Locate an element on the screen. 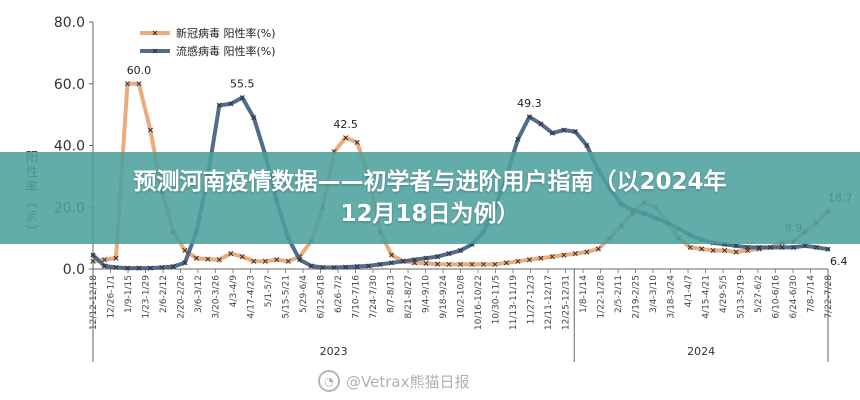 The width and height of the screenshot is (860, 400). x-tick-label: 12/11-12/17 is located at coordinates (549, 302).